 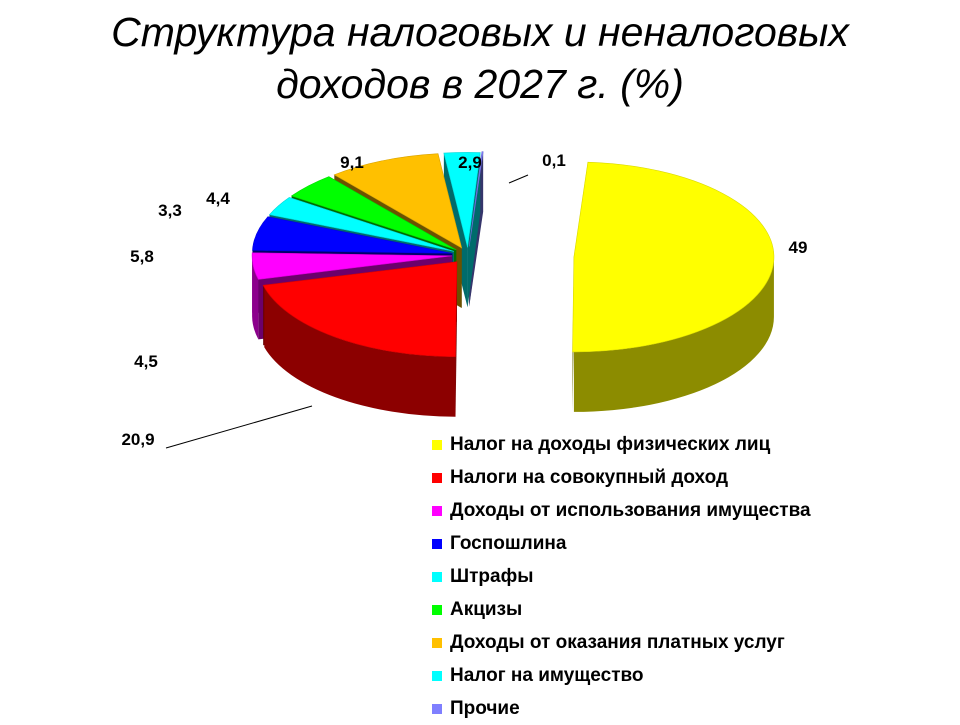 What do you see at coordinates (610, 444) in the screenshot?
I see `legend-label-0: Налог на доходы физических лиц` at bounding box center [610, 444].